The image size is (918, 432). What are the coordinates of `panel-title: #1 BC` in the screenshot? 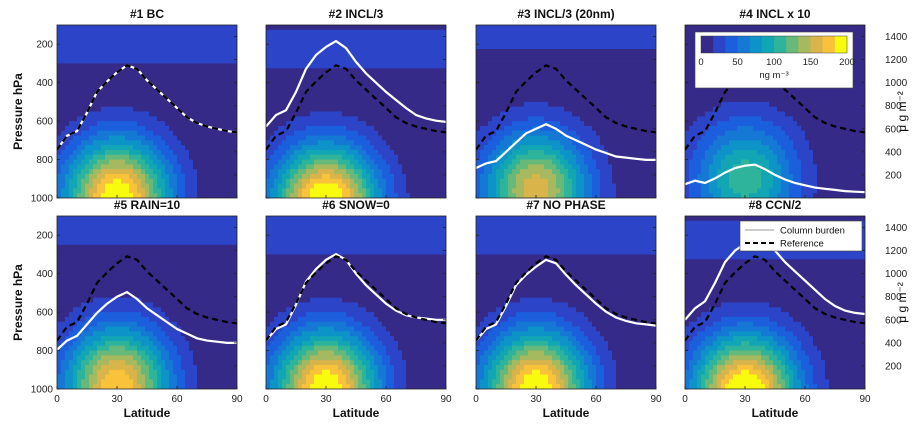 It's located at (147, 14).